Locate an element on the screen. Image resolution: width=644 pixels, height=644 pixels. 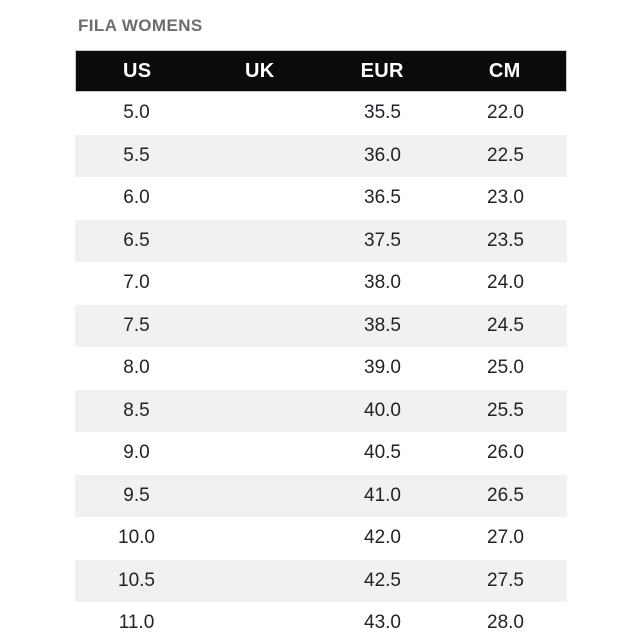
cell-cm: 23.5 is located at coordinates (505, 240).